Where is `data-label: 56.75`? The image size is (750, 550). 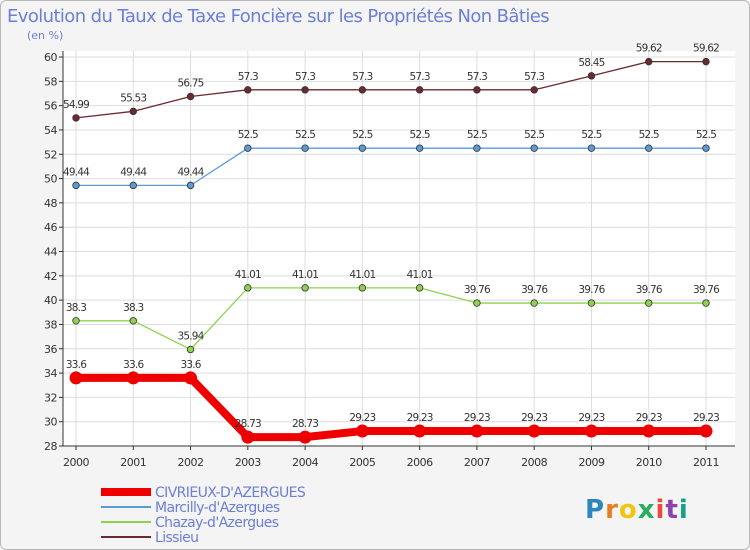
data-label: 56.75 is located at coordinates (191, 84).